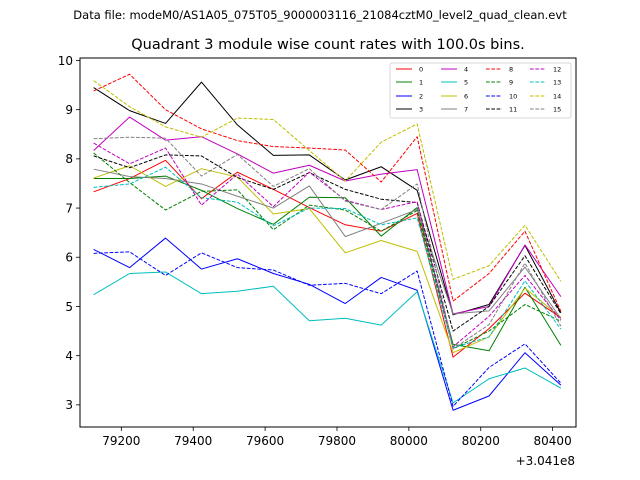 Image resolution: width=640 pixels, height=480 pixels. Describe the element at coordinates (65, 61) in the screenshot. I see `y-tick-label: 10` at that location.